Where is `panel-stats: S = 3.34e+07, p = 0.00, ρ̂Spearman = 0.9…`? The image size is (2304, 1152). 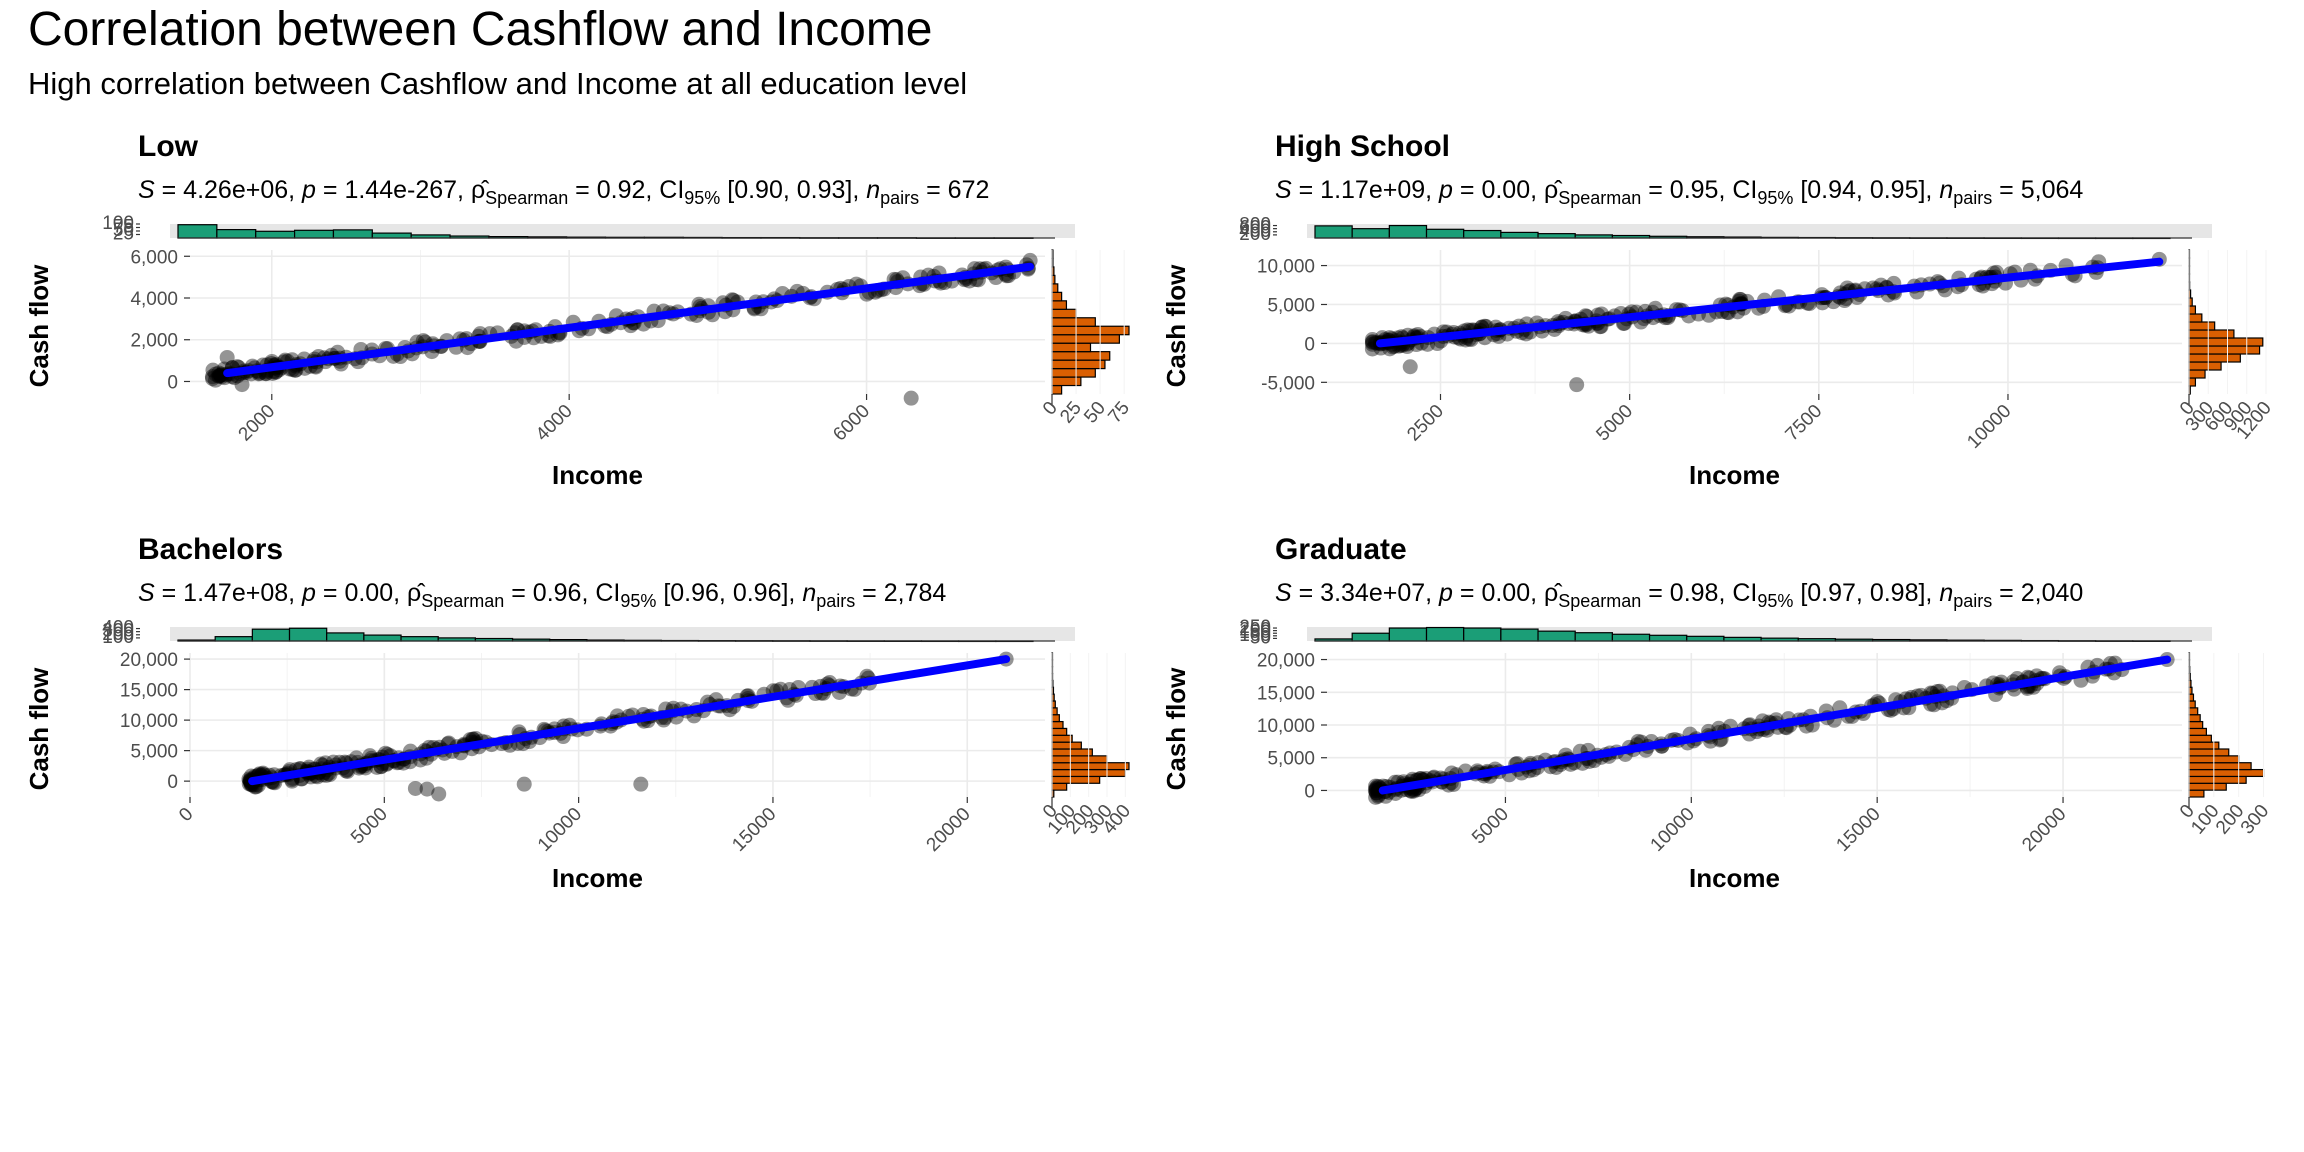
panel-stats: S = 3.34e+07, p = 0.00, ρ̂Spearman = 0.9… is located at coordinates (1679, 595).